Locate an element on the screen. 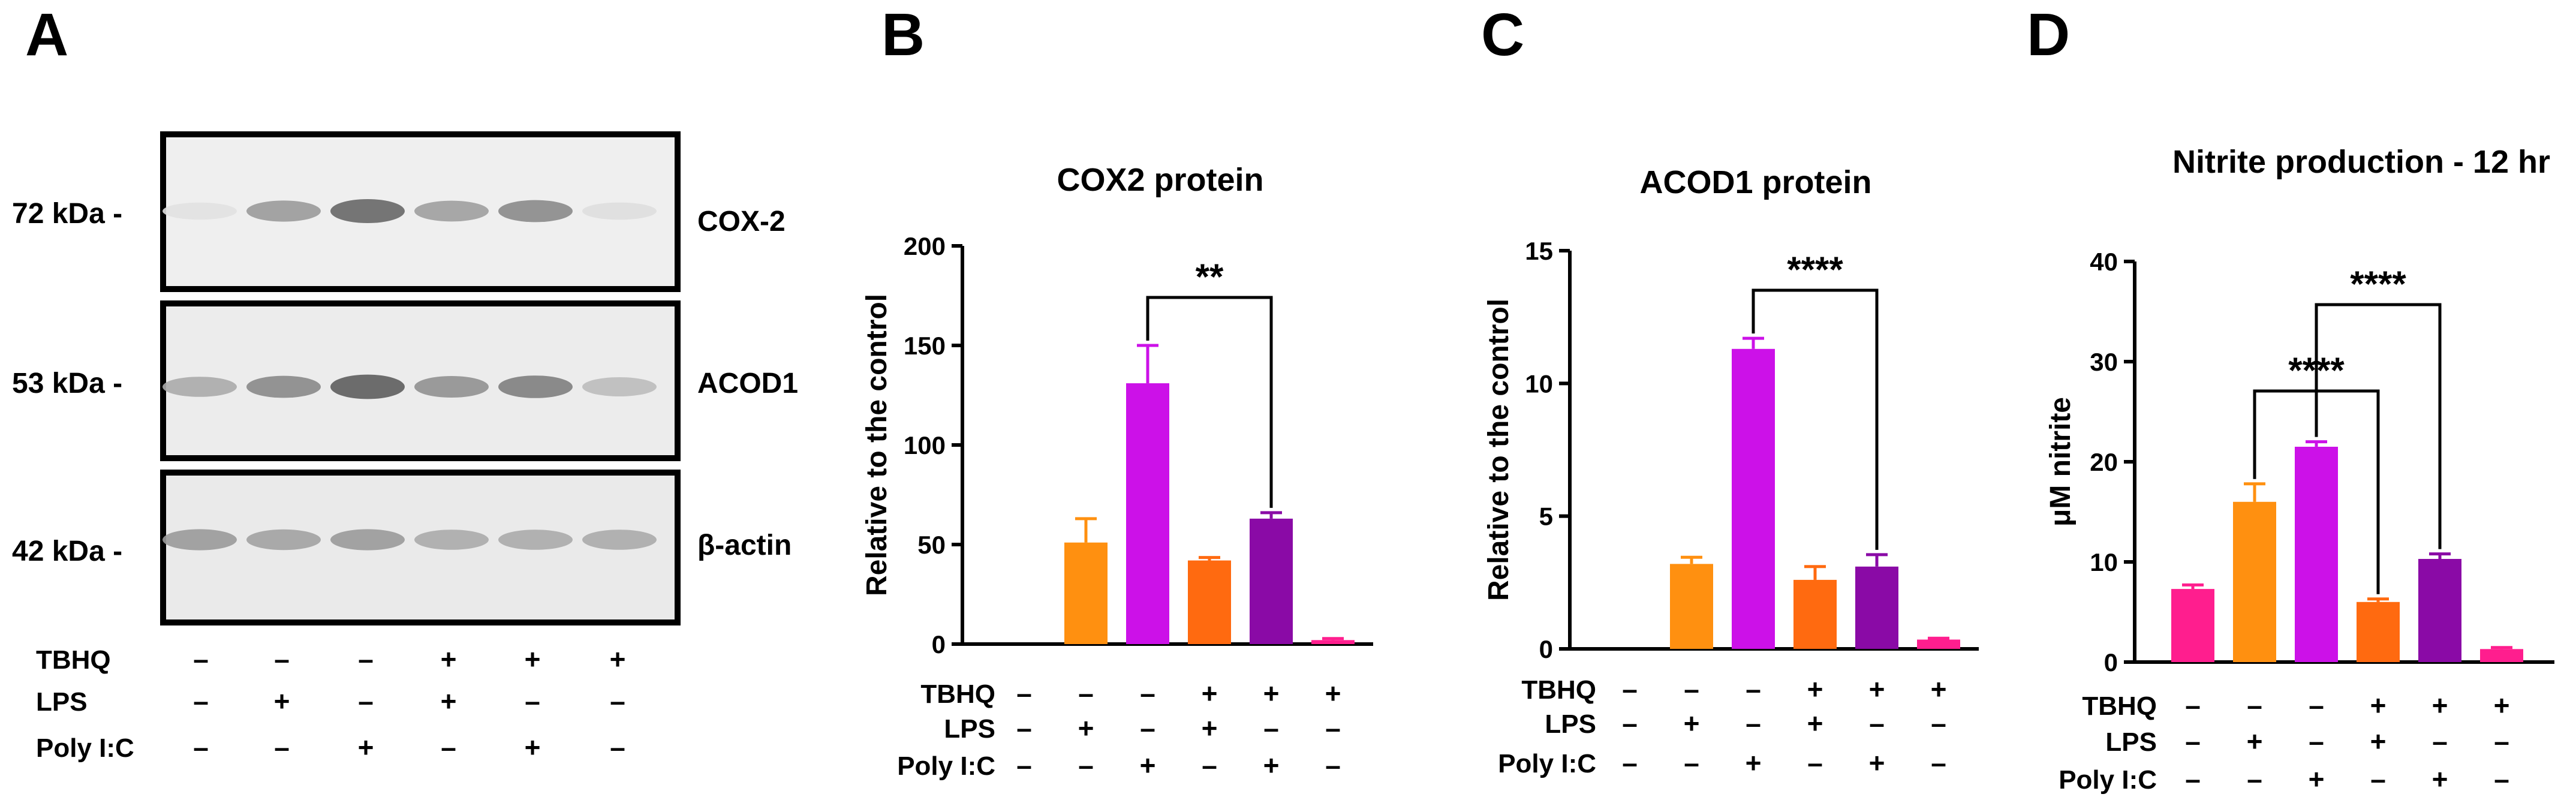 Image resolution: width=2576 pixels, height=809 pixels. blot-bands is located at coordinates (409, 375).